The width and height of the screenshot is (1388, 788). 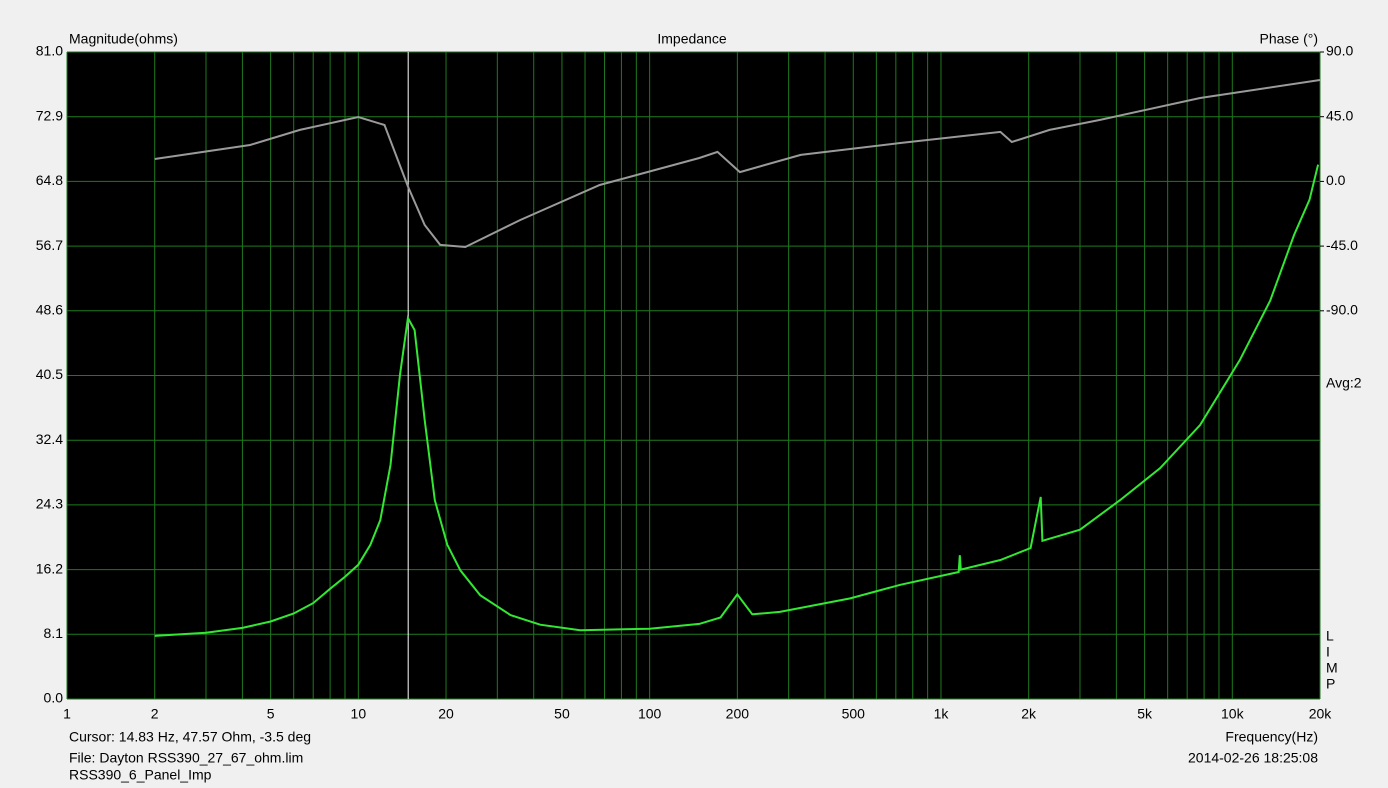 What do you see at coordinates (1330, 684) in the screenshot?
I see `side-letter: P` at bounding box center [1330, 684].